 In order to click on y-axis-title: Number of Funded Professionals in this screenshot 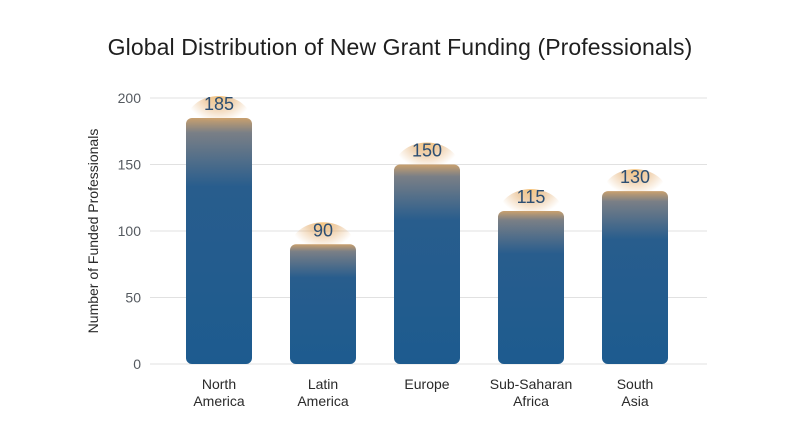, I will do `click(93, 231)`.